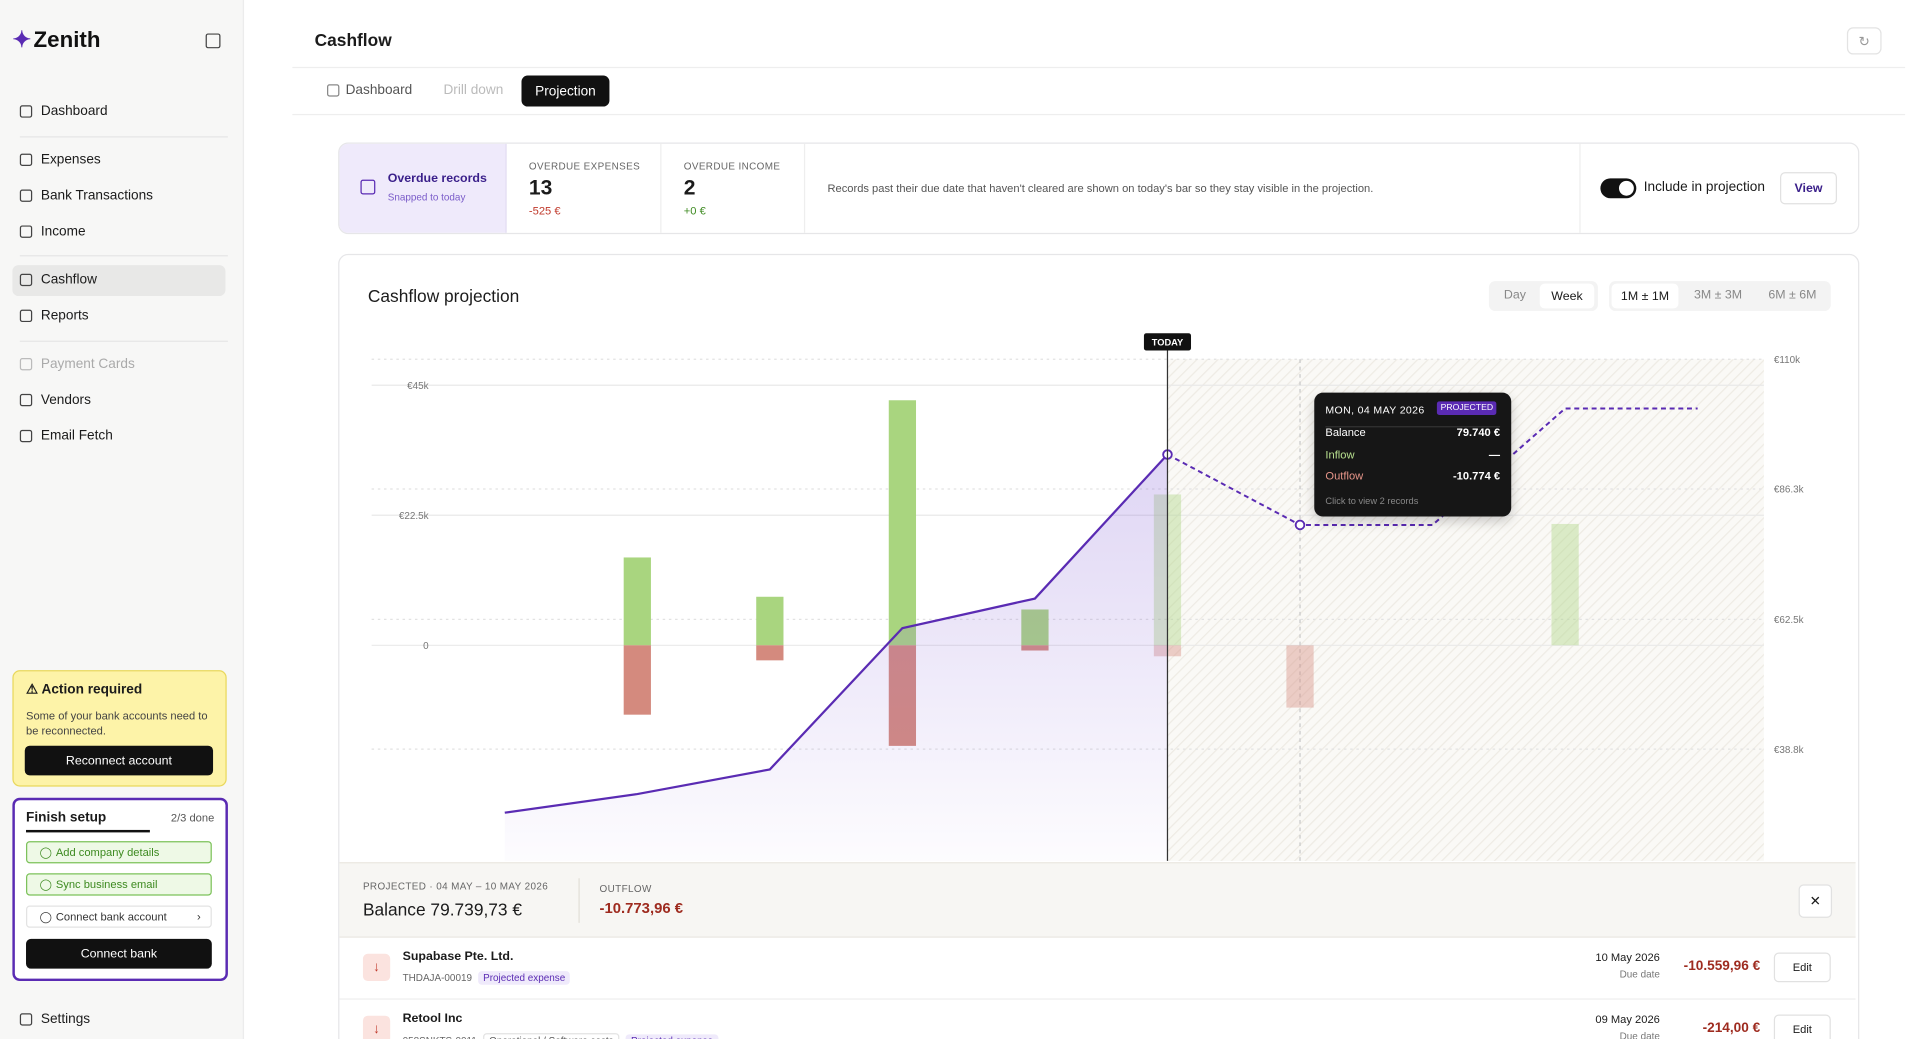 The width and height of the screenshot is (1920, 1039). Describe the element at coordinates (437, 179) in the screenshot. I see `overdue-title: Overdue records` at that location.